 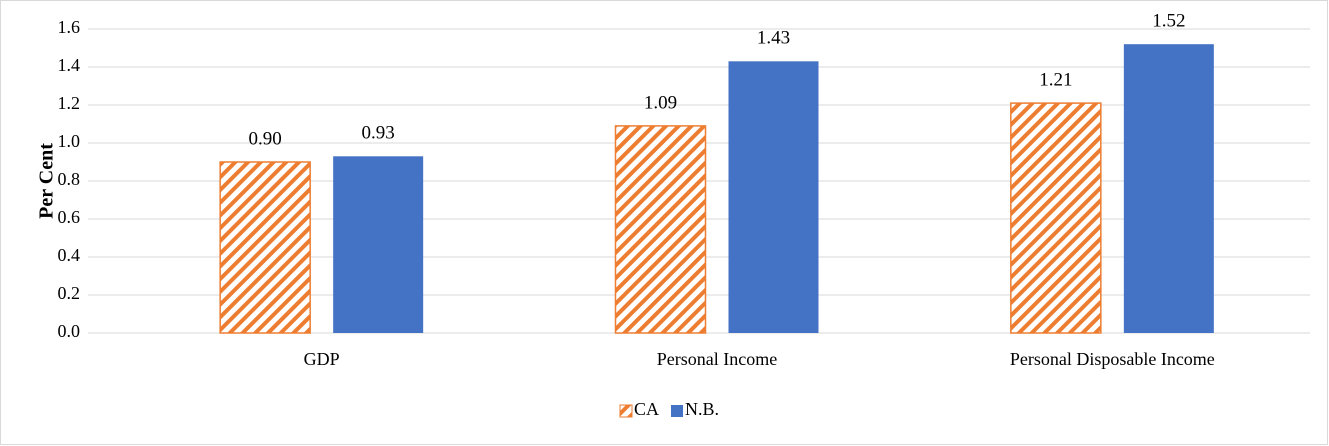 I want to click on value-label: 1.21, so click(x=1055, y=79).